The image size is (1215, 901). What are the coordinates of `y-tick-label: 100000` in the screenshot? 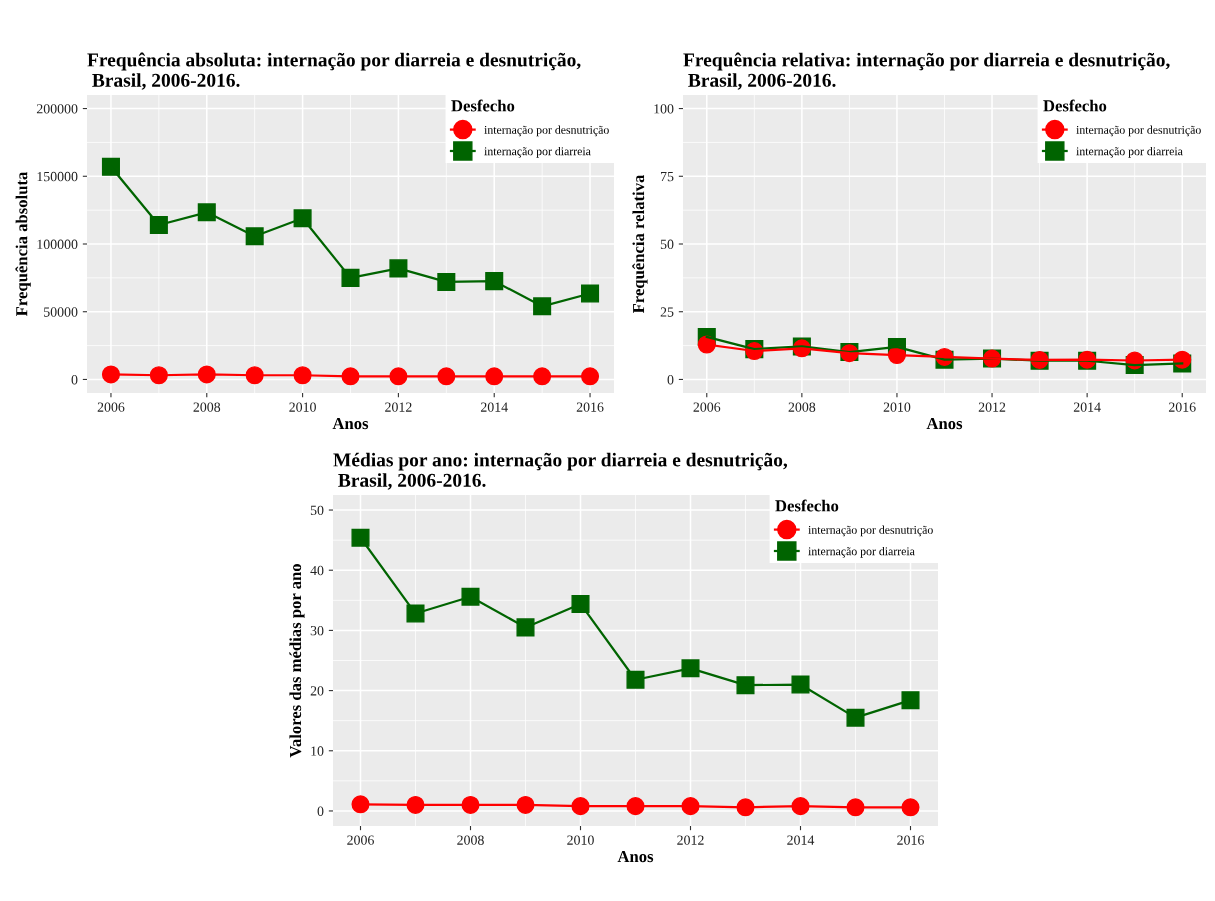 It's located at (57, 244).